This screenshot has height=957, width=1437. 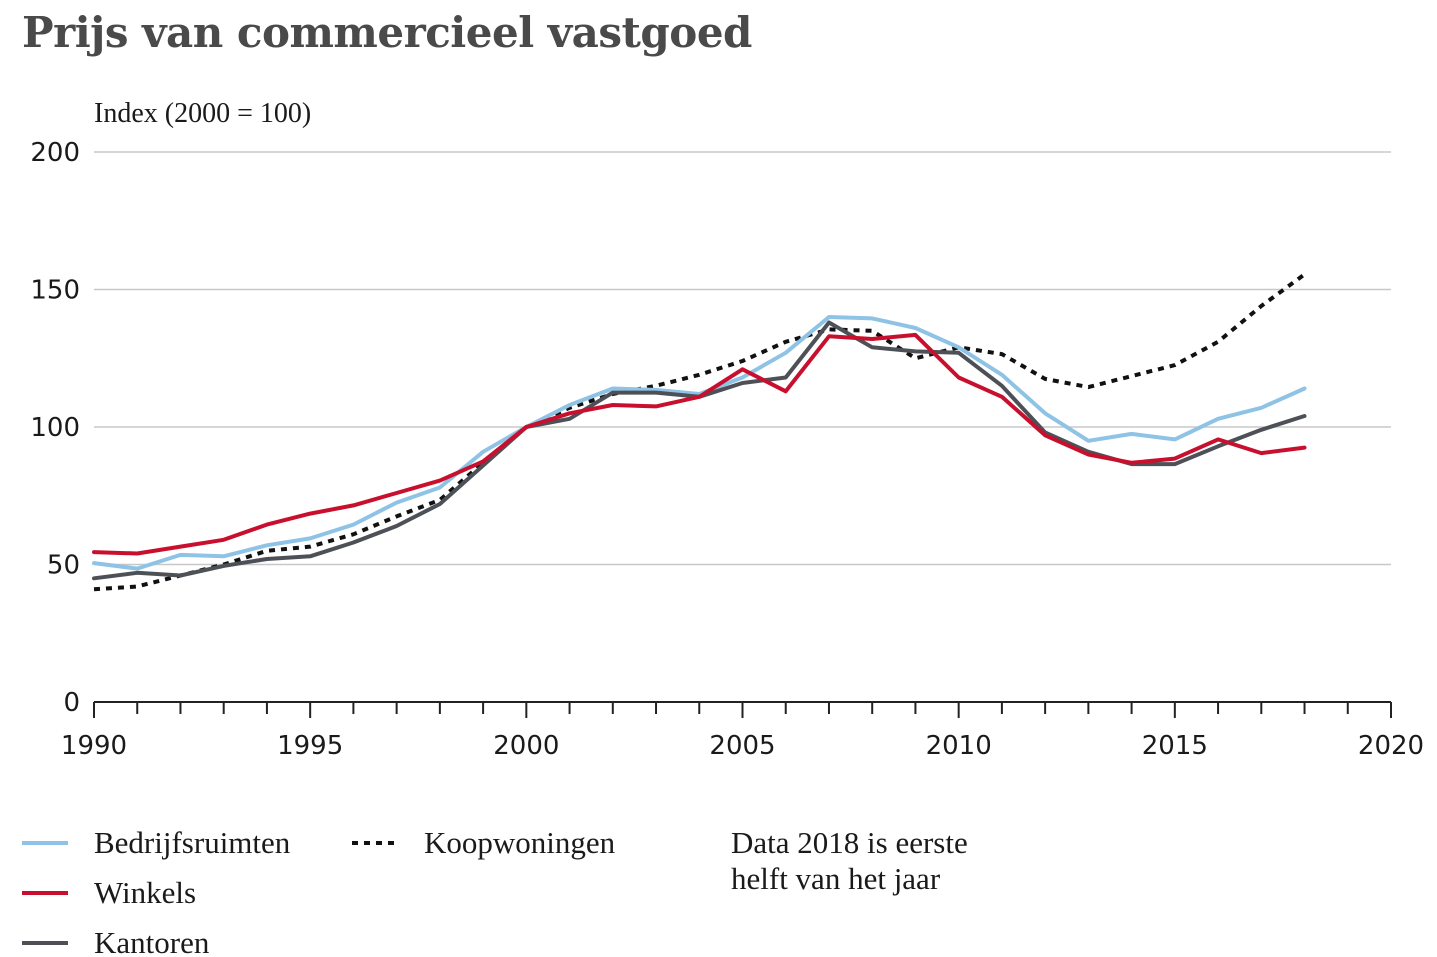 I want to click on legend-label-koopwoningen: Koopwoningen, so click(x=520, y=842).